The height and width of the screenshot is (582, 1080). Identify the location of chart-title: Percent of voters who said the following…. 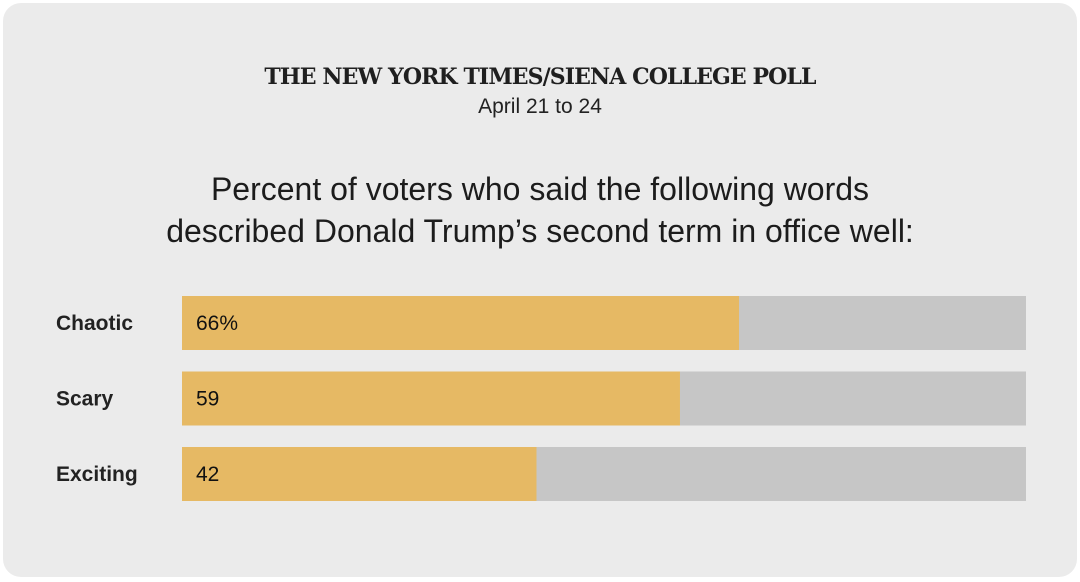
(540, 210).